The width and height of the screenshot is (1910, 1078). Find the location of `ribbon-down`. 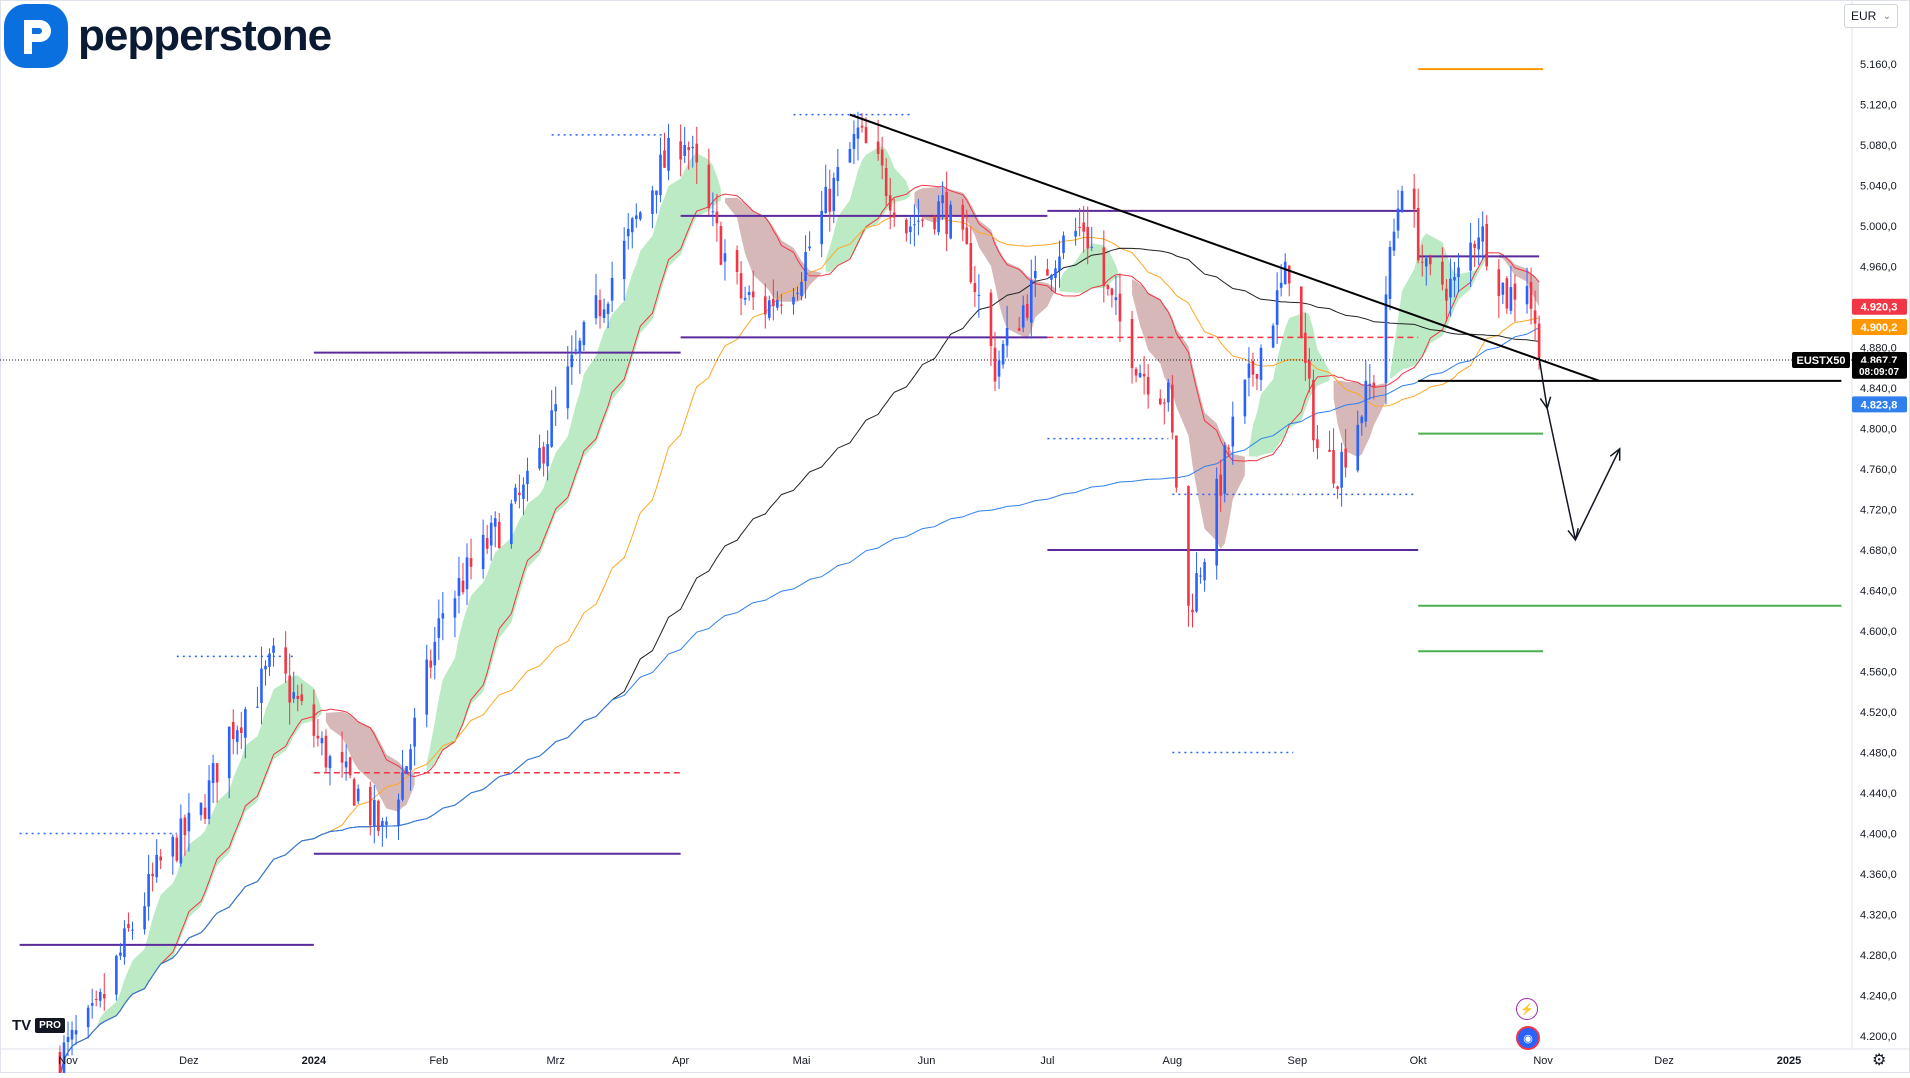

ribbon-down is located at coordinates (1519, 280).